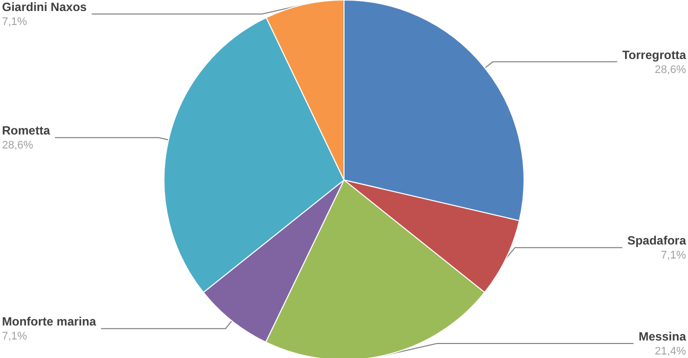 This screenshot has height=358, width=688. Describe the element at coordinates (45, 7) in the screenshot. I see `slice-label: Giardini Naxos` at that location.